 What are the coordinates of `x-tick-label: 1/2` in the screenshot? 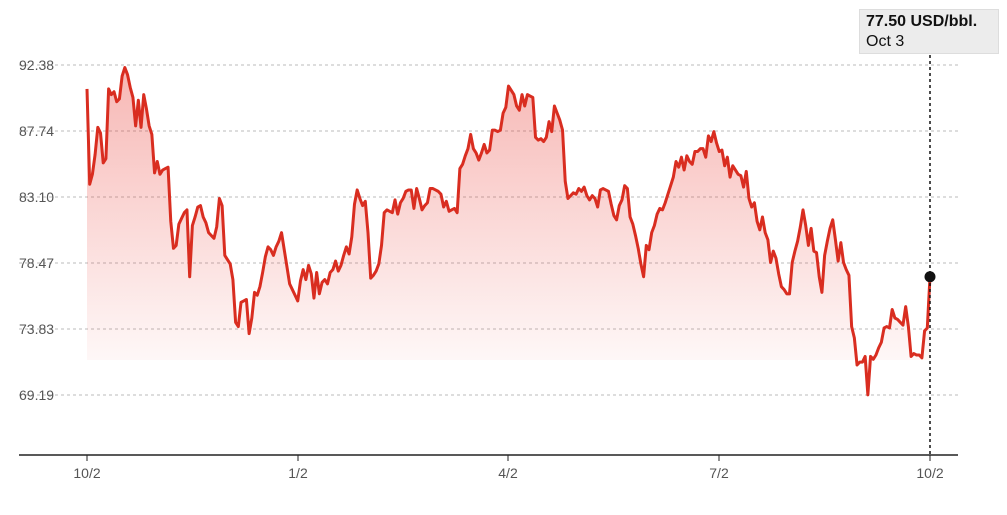 It's located at (298, 473).